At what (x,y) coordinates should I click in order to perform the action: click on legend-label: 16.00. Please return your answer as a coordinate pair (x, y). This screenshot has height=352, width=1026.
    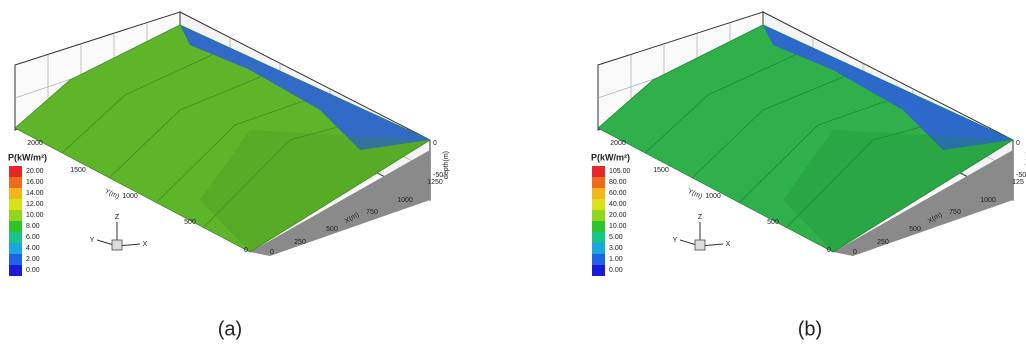
    Looking at the image, I should click on (35, 182).